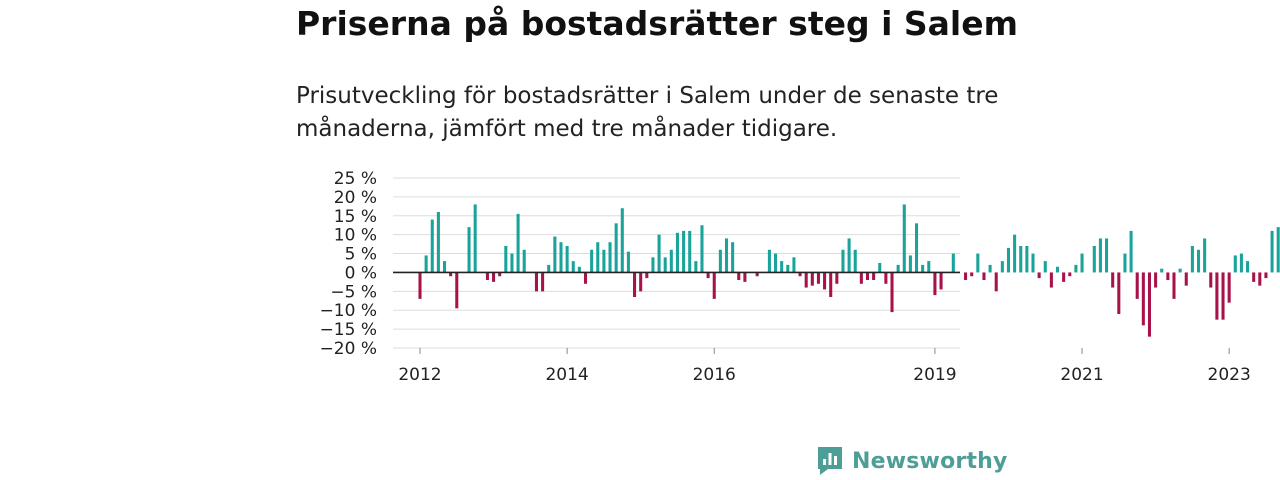  Describe the element at coordinates (830, 461) in the screenshot. I see `newsworthy-logo-icon` at that location.